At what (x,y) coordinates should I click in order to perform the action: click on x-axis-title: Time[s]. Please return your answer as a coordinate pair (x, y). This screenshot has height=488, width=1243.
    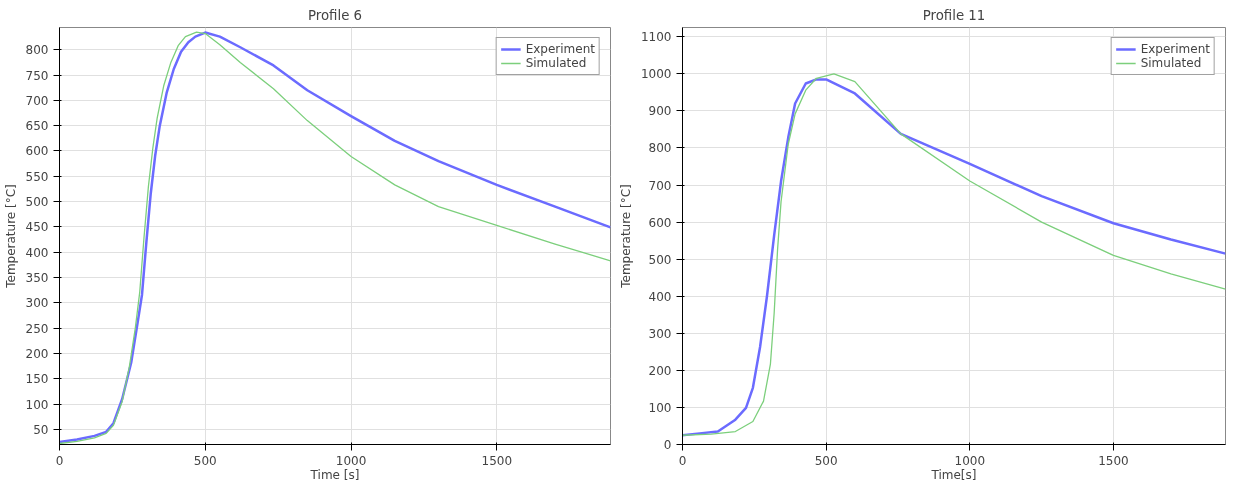
    Looking at the image, I should click on (953, 474).